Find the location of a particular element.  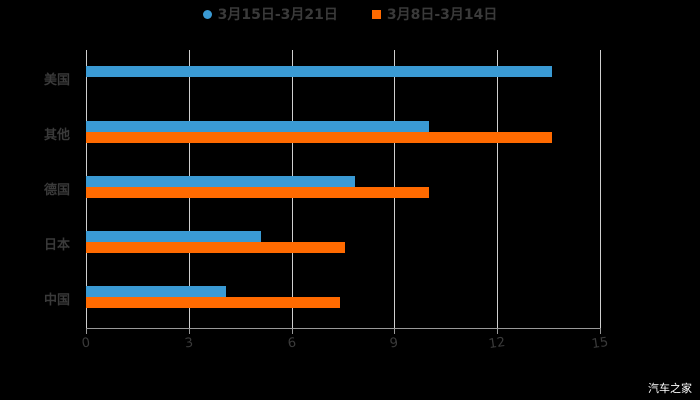

x-tick-label: 15 is located at coordinates (600, 343).